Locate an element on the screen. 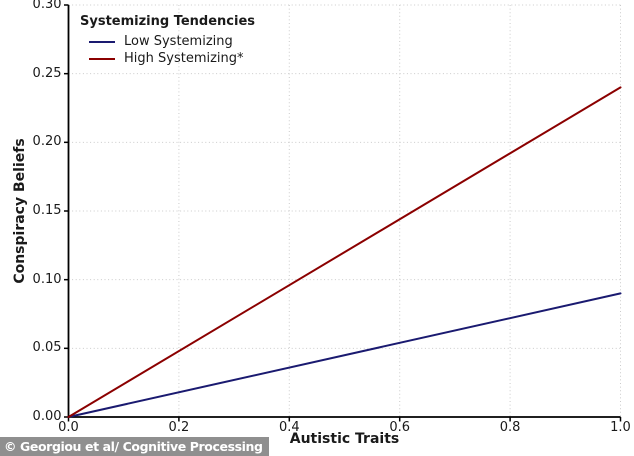 This screenshot has width=634, height=456. legend-item-low-systemizing: Low Systemizing is located at coordinates (167, 41).